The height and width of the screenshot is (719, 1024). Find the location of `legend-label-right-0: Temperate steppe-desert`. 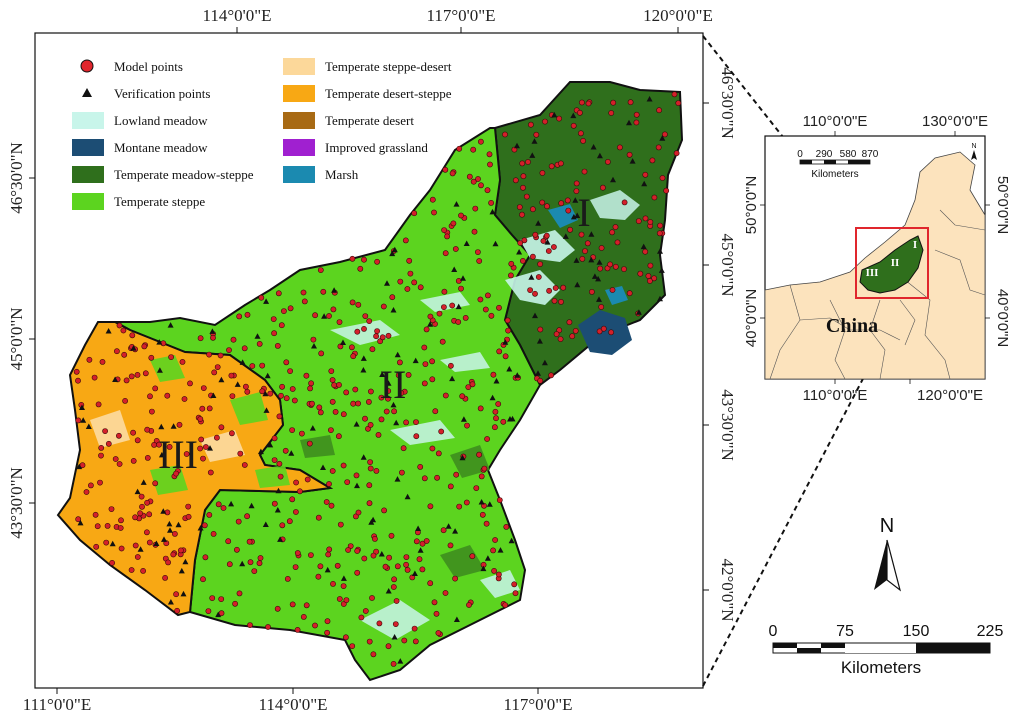

legend-label-right-0: Temperate steppe-desert is located at coordinates (388, 66).